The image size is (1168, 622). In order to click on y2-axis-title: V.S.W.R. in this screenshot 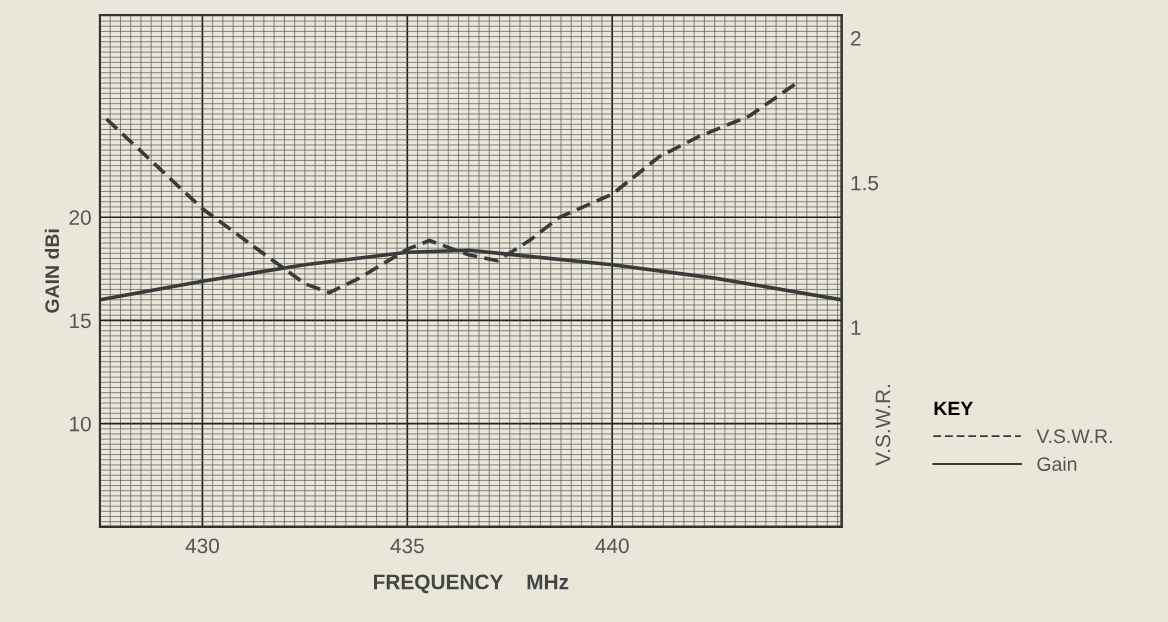, I will do `click(883, 425)`.